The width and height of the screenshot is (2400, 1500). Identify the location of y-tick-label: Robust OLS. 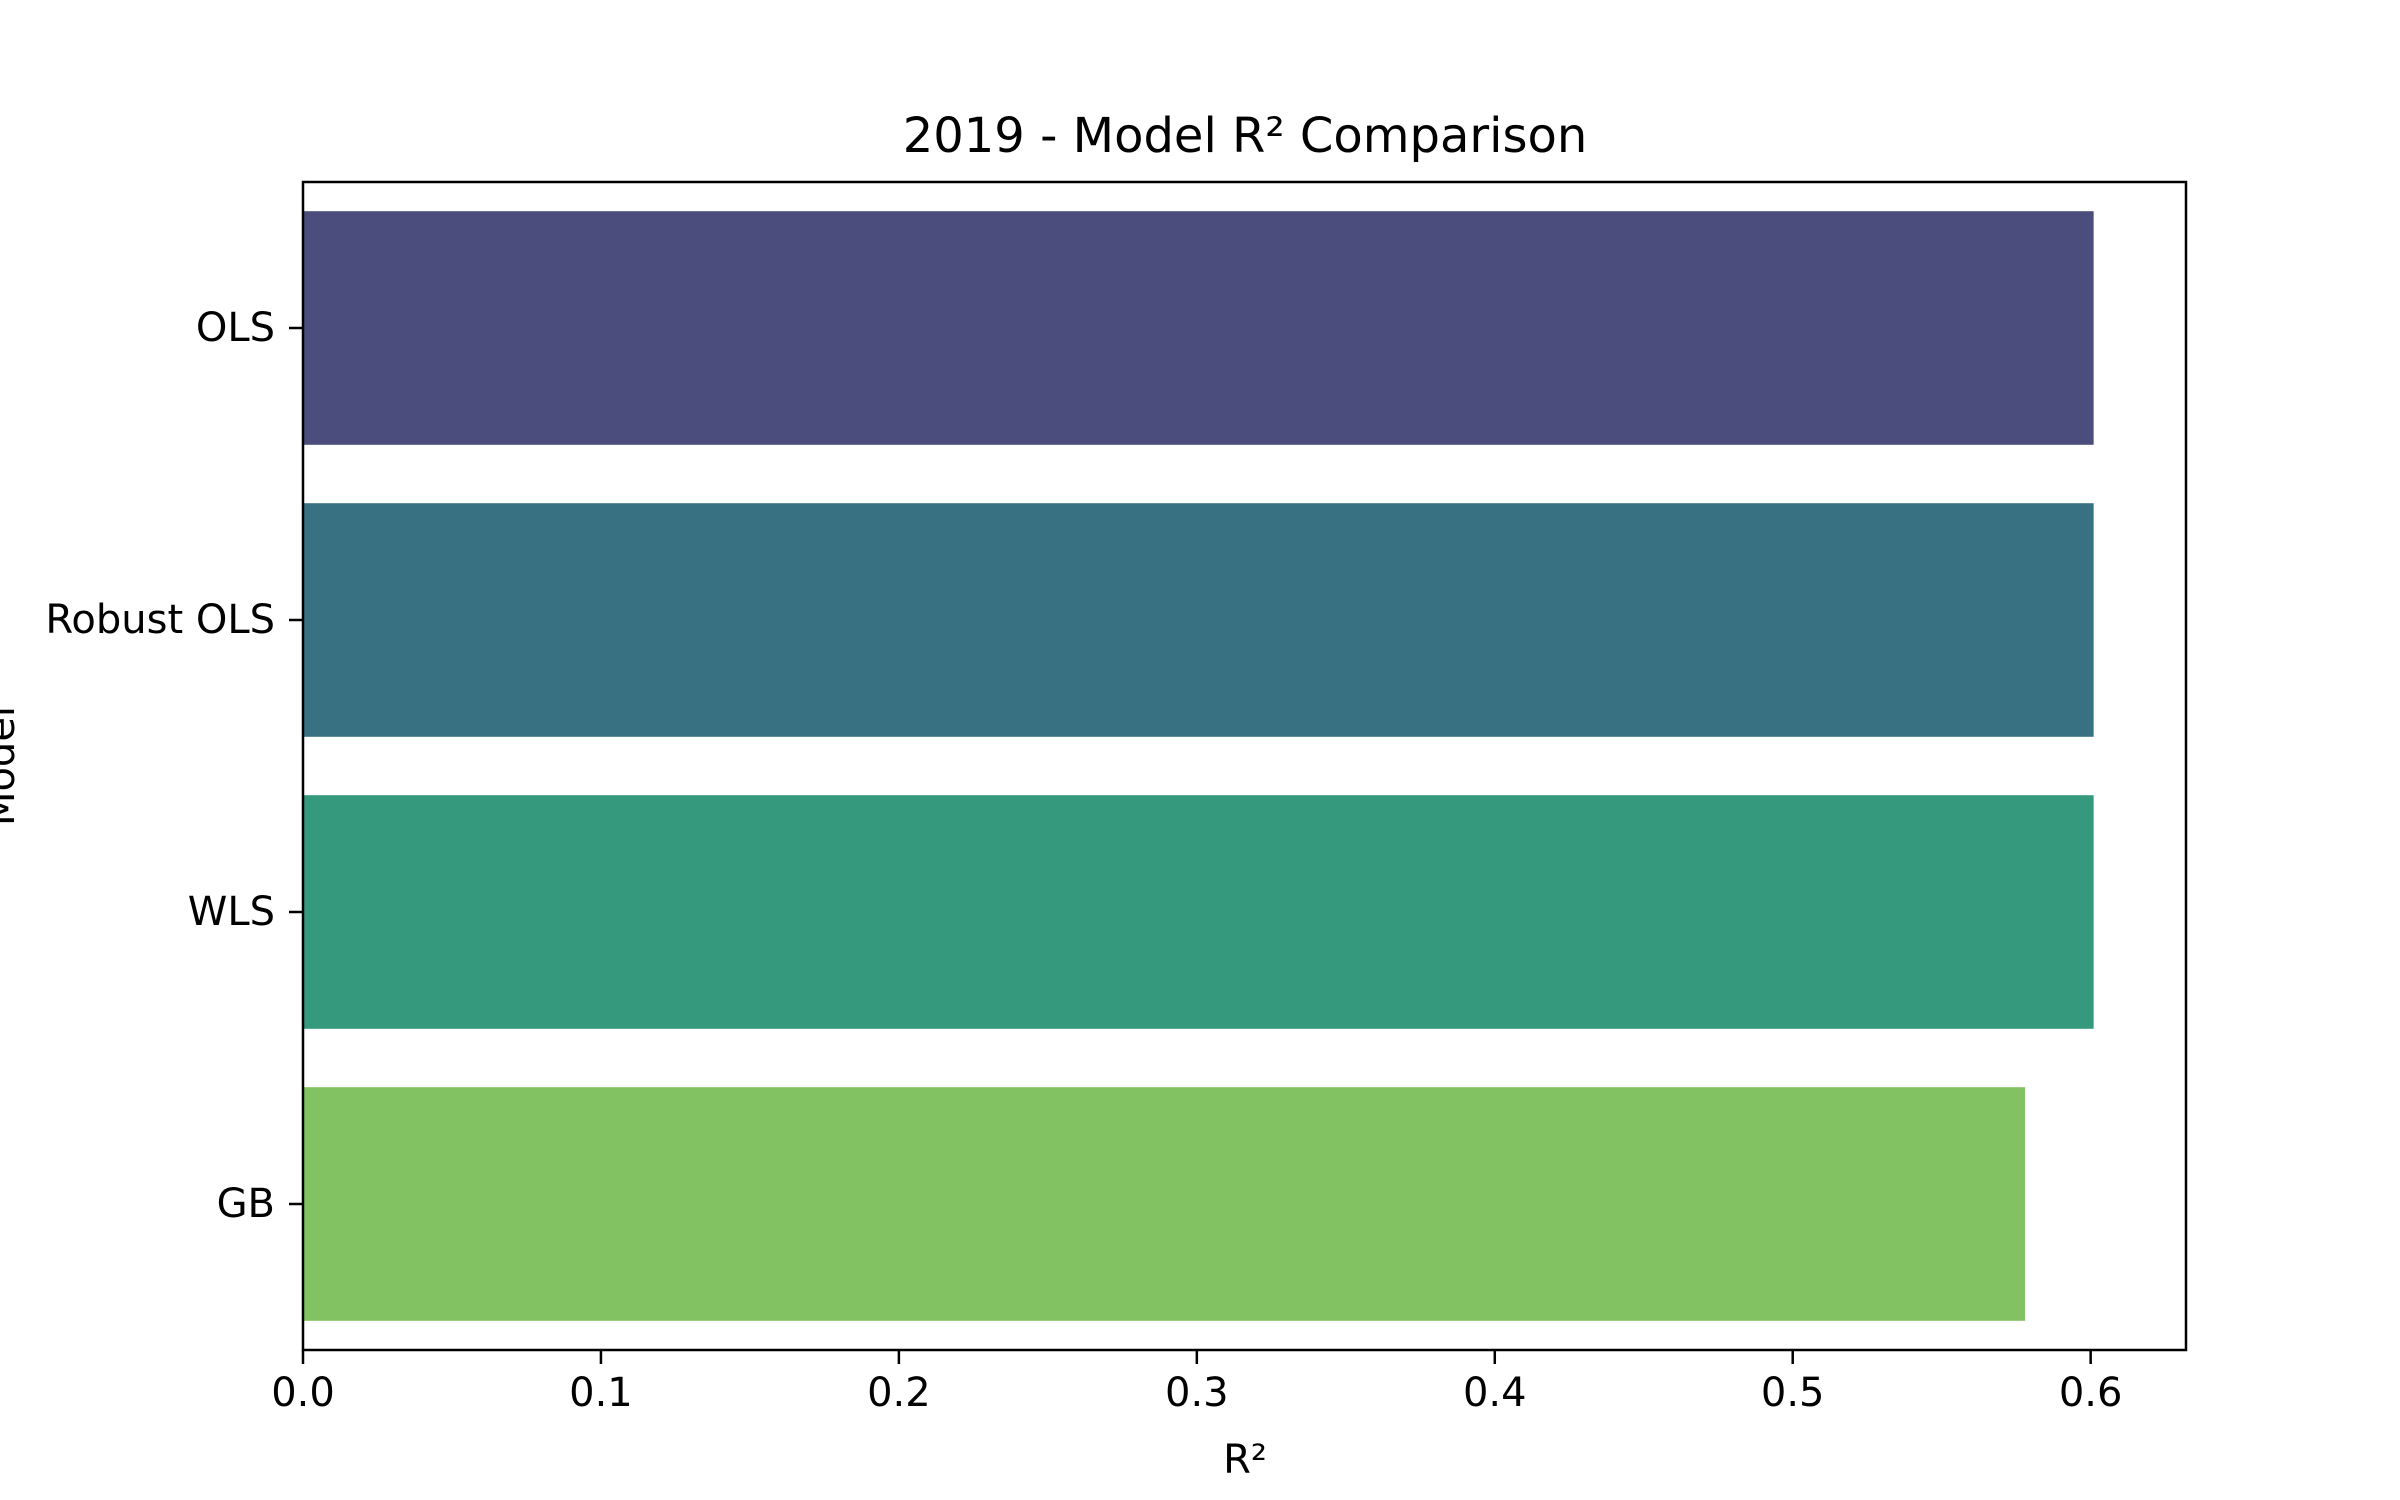
(160, 620).